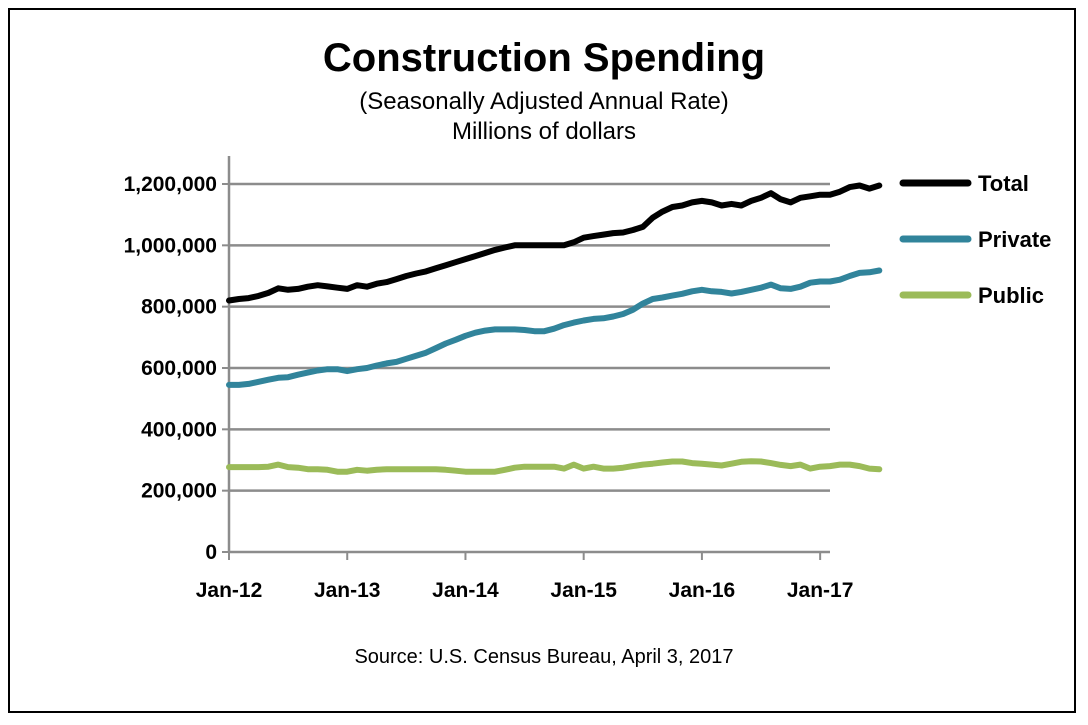 The width and height of the screenshot is (1088, 725). I want to click on legend-label-total: Total, so click(1003, 183).